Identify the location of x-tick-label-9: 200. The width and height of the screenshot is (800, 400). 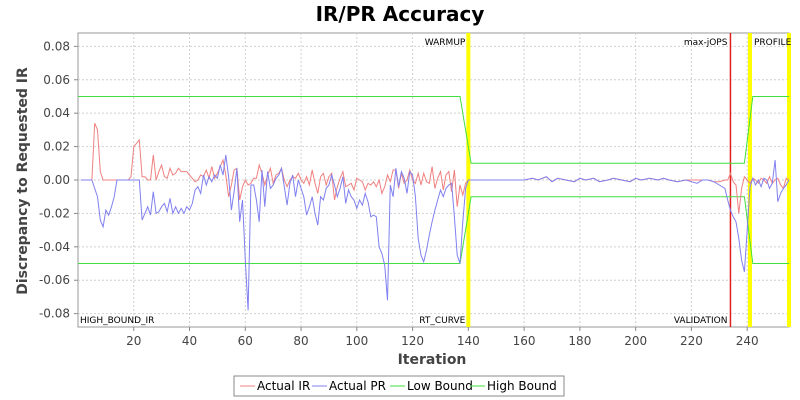
(635, 341).